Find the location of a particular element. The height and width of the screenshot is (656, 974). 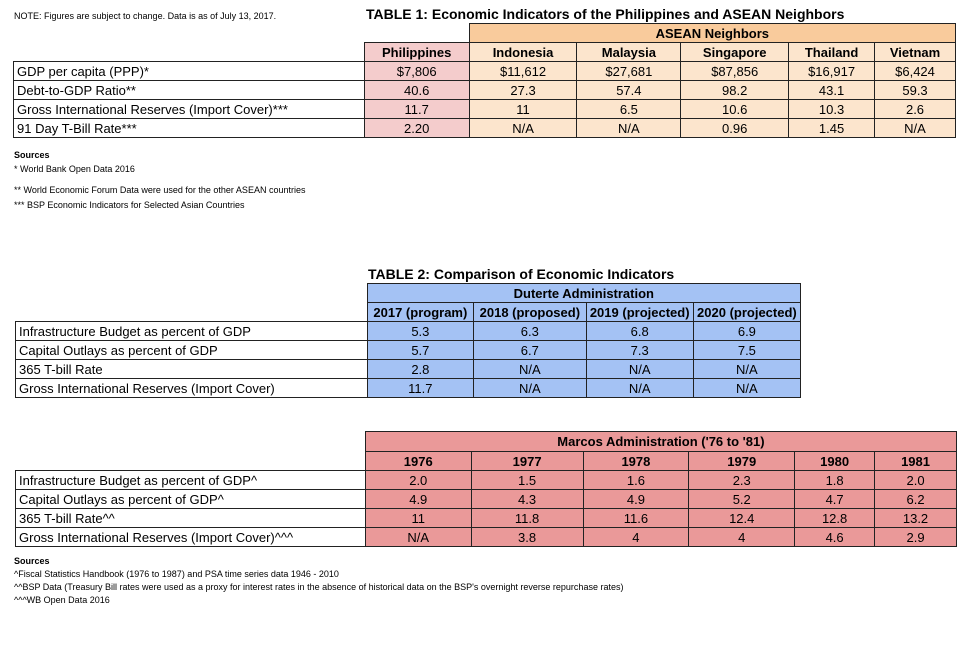

table-cell: 0.96 is located at coordinates (735, 128).